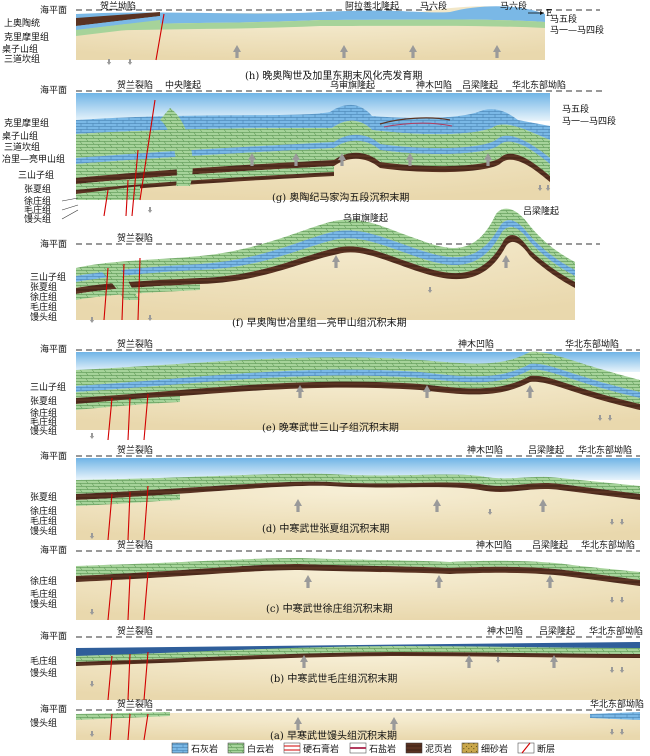  I want to click on legend-label: 泥页岩, so click(438, 749).